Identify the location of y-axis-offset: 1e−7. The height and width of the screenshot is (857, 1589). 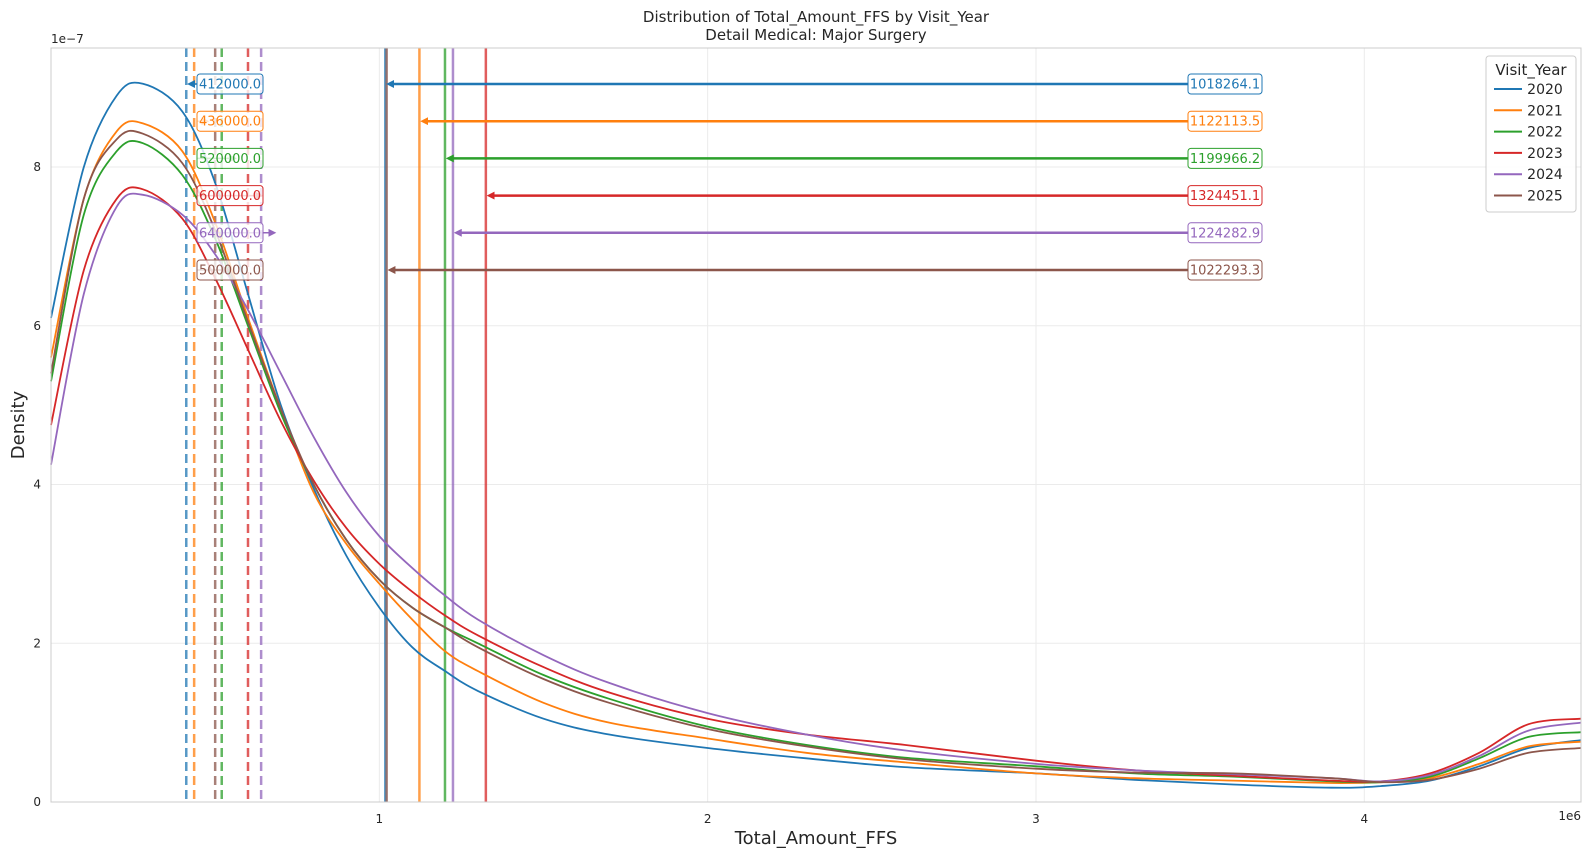
(67, 39).